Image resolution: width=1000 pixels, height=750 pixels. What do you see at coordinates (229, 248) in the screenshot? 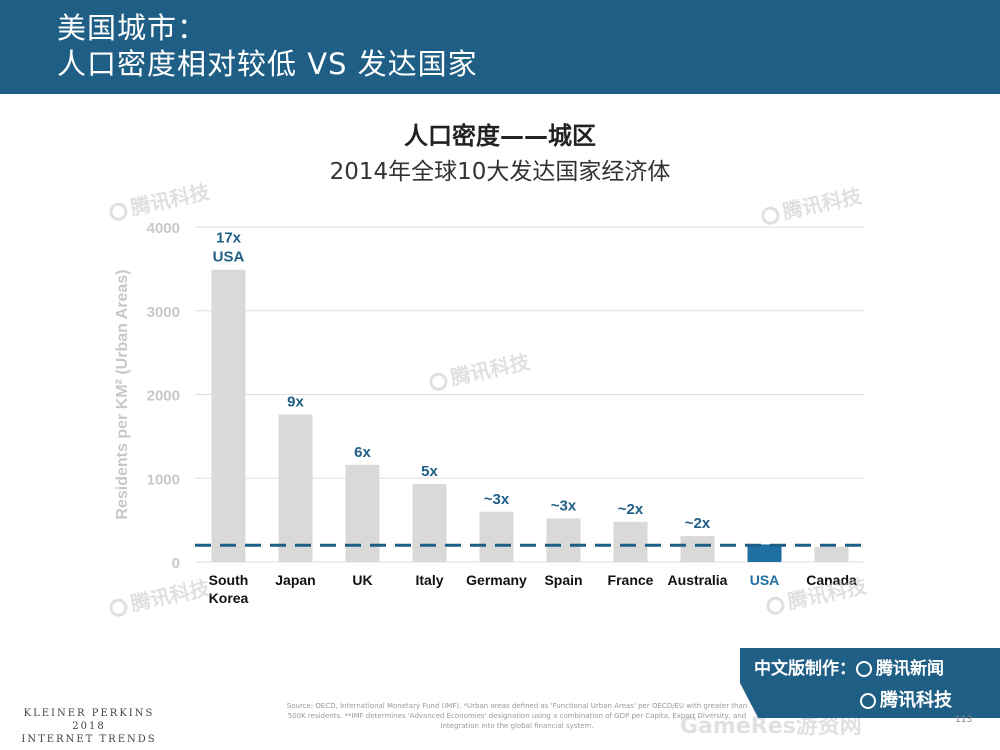
I see `data-label: 17x USA` at bounding box center [229, 248].